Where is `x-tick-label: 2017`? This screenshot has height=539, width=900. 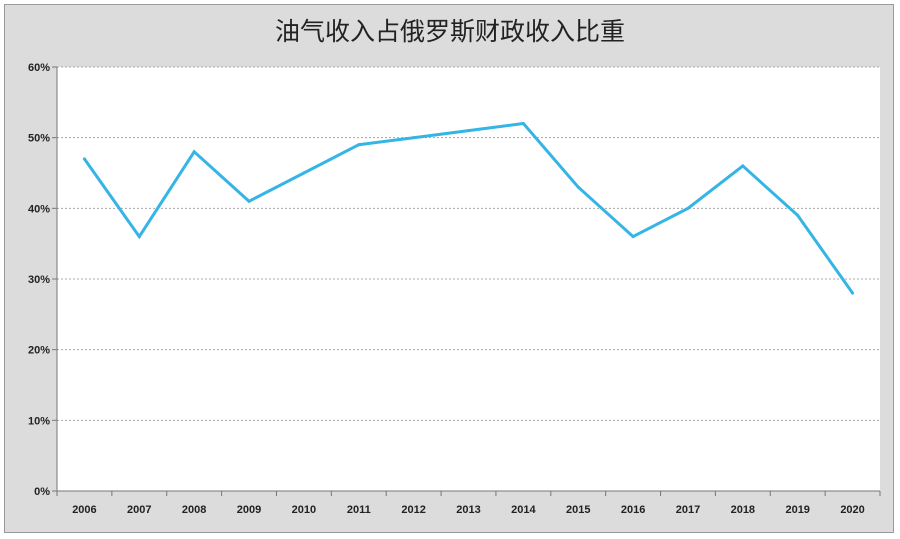
x-tick-label: 2017 is located at coordinates (688, 510).